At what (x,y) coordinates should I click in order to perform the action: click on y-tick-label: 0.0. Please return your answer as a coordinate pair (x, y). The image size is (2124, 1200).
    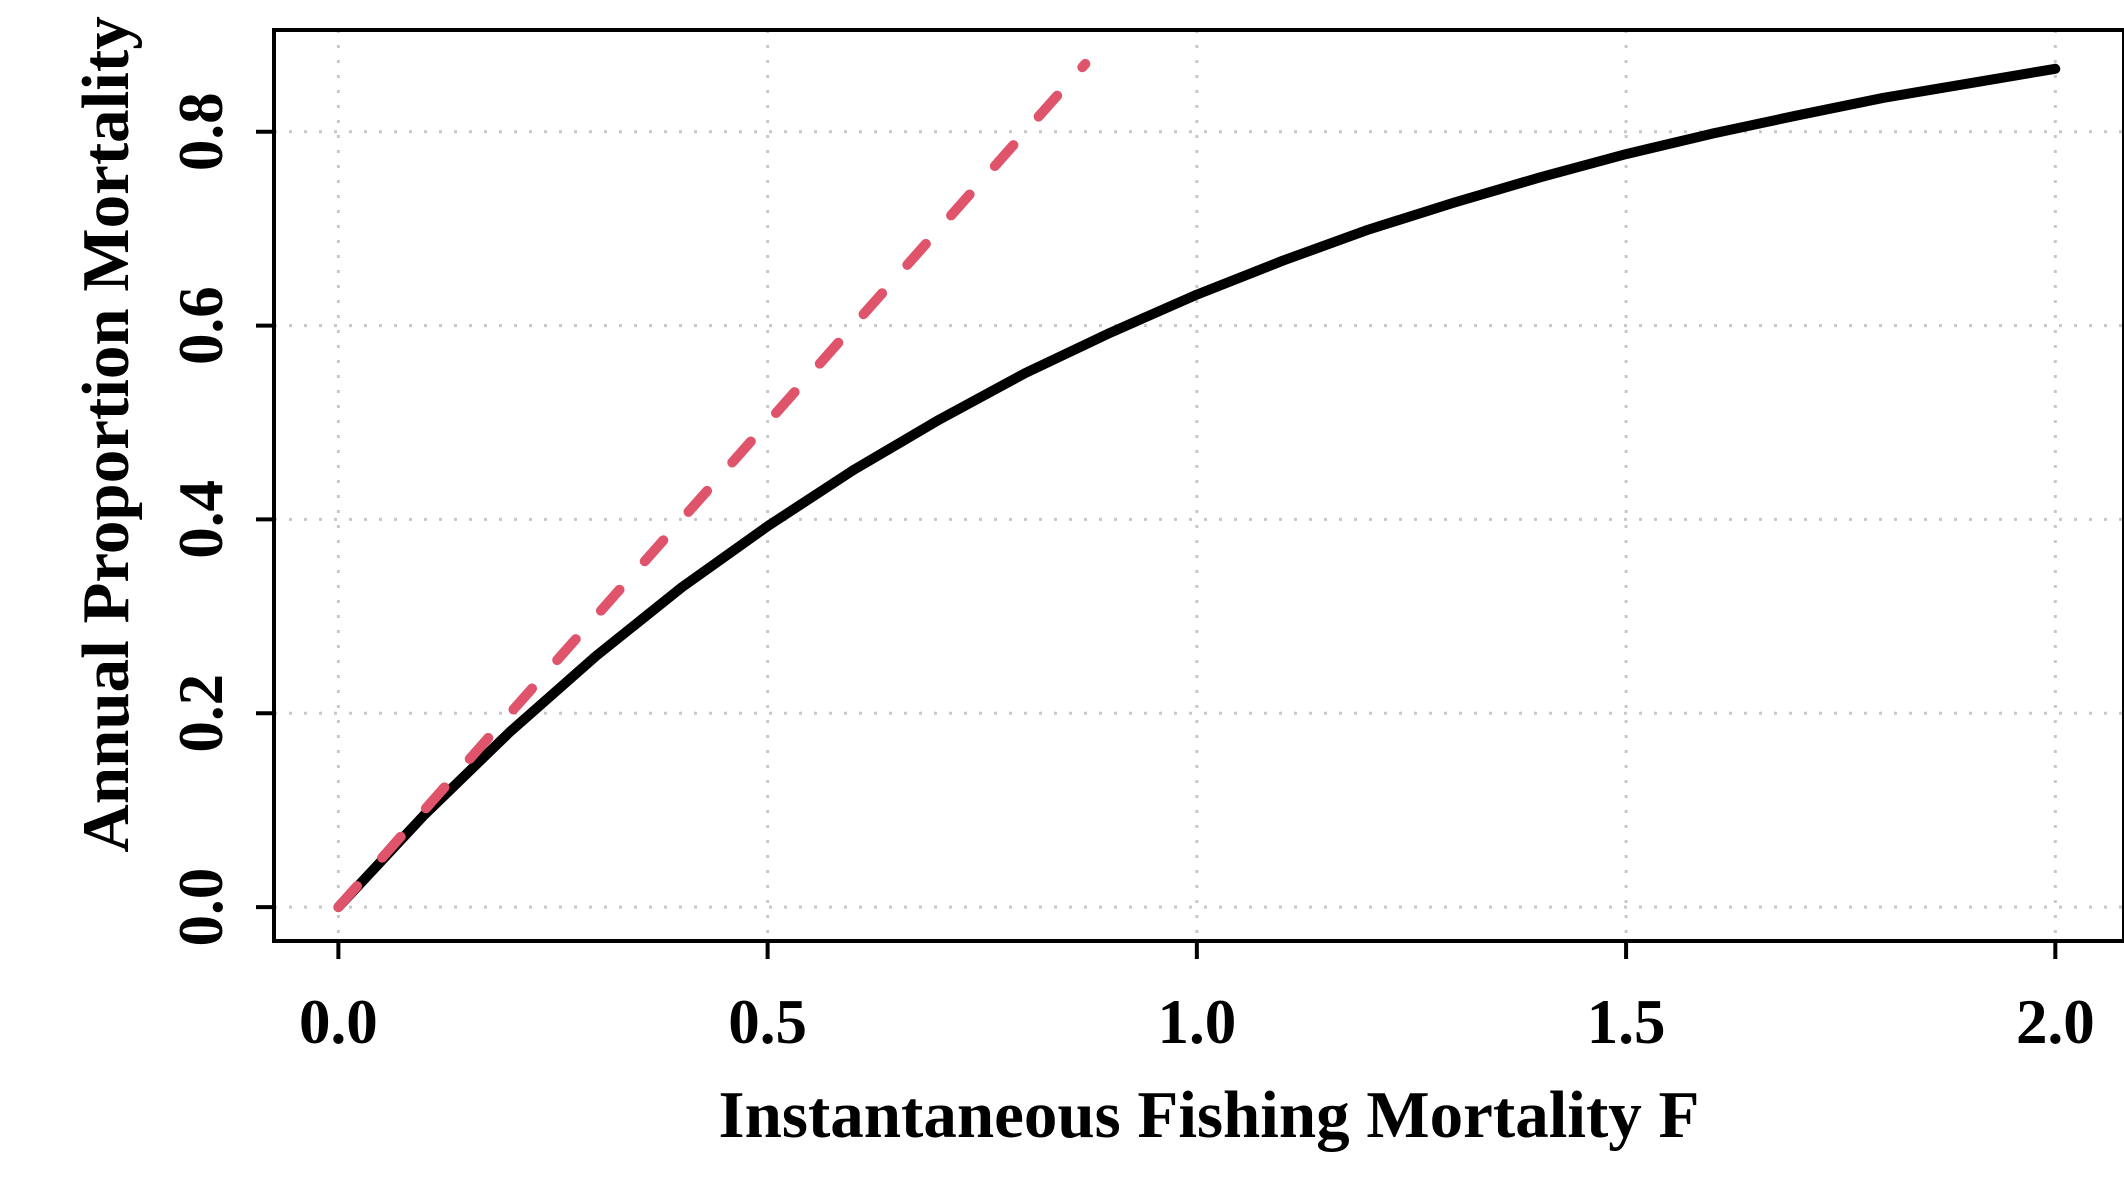
    Looking at the image, I should click on (201, 907).